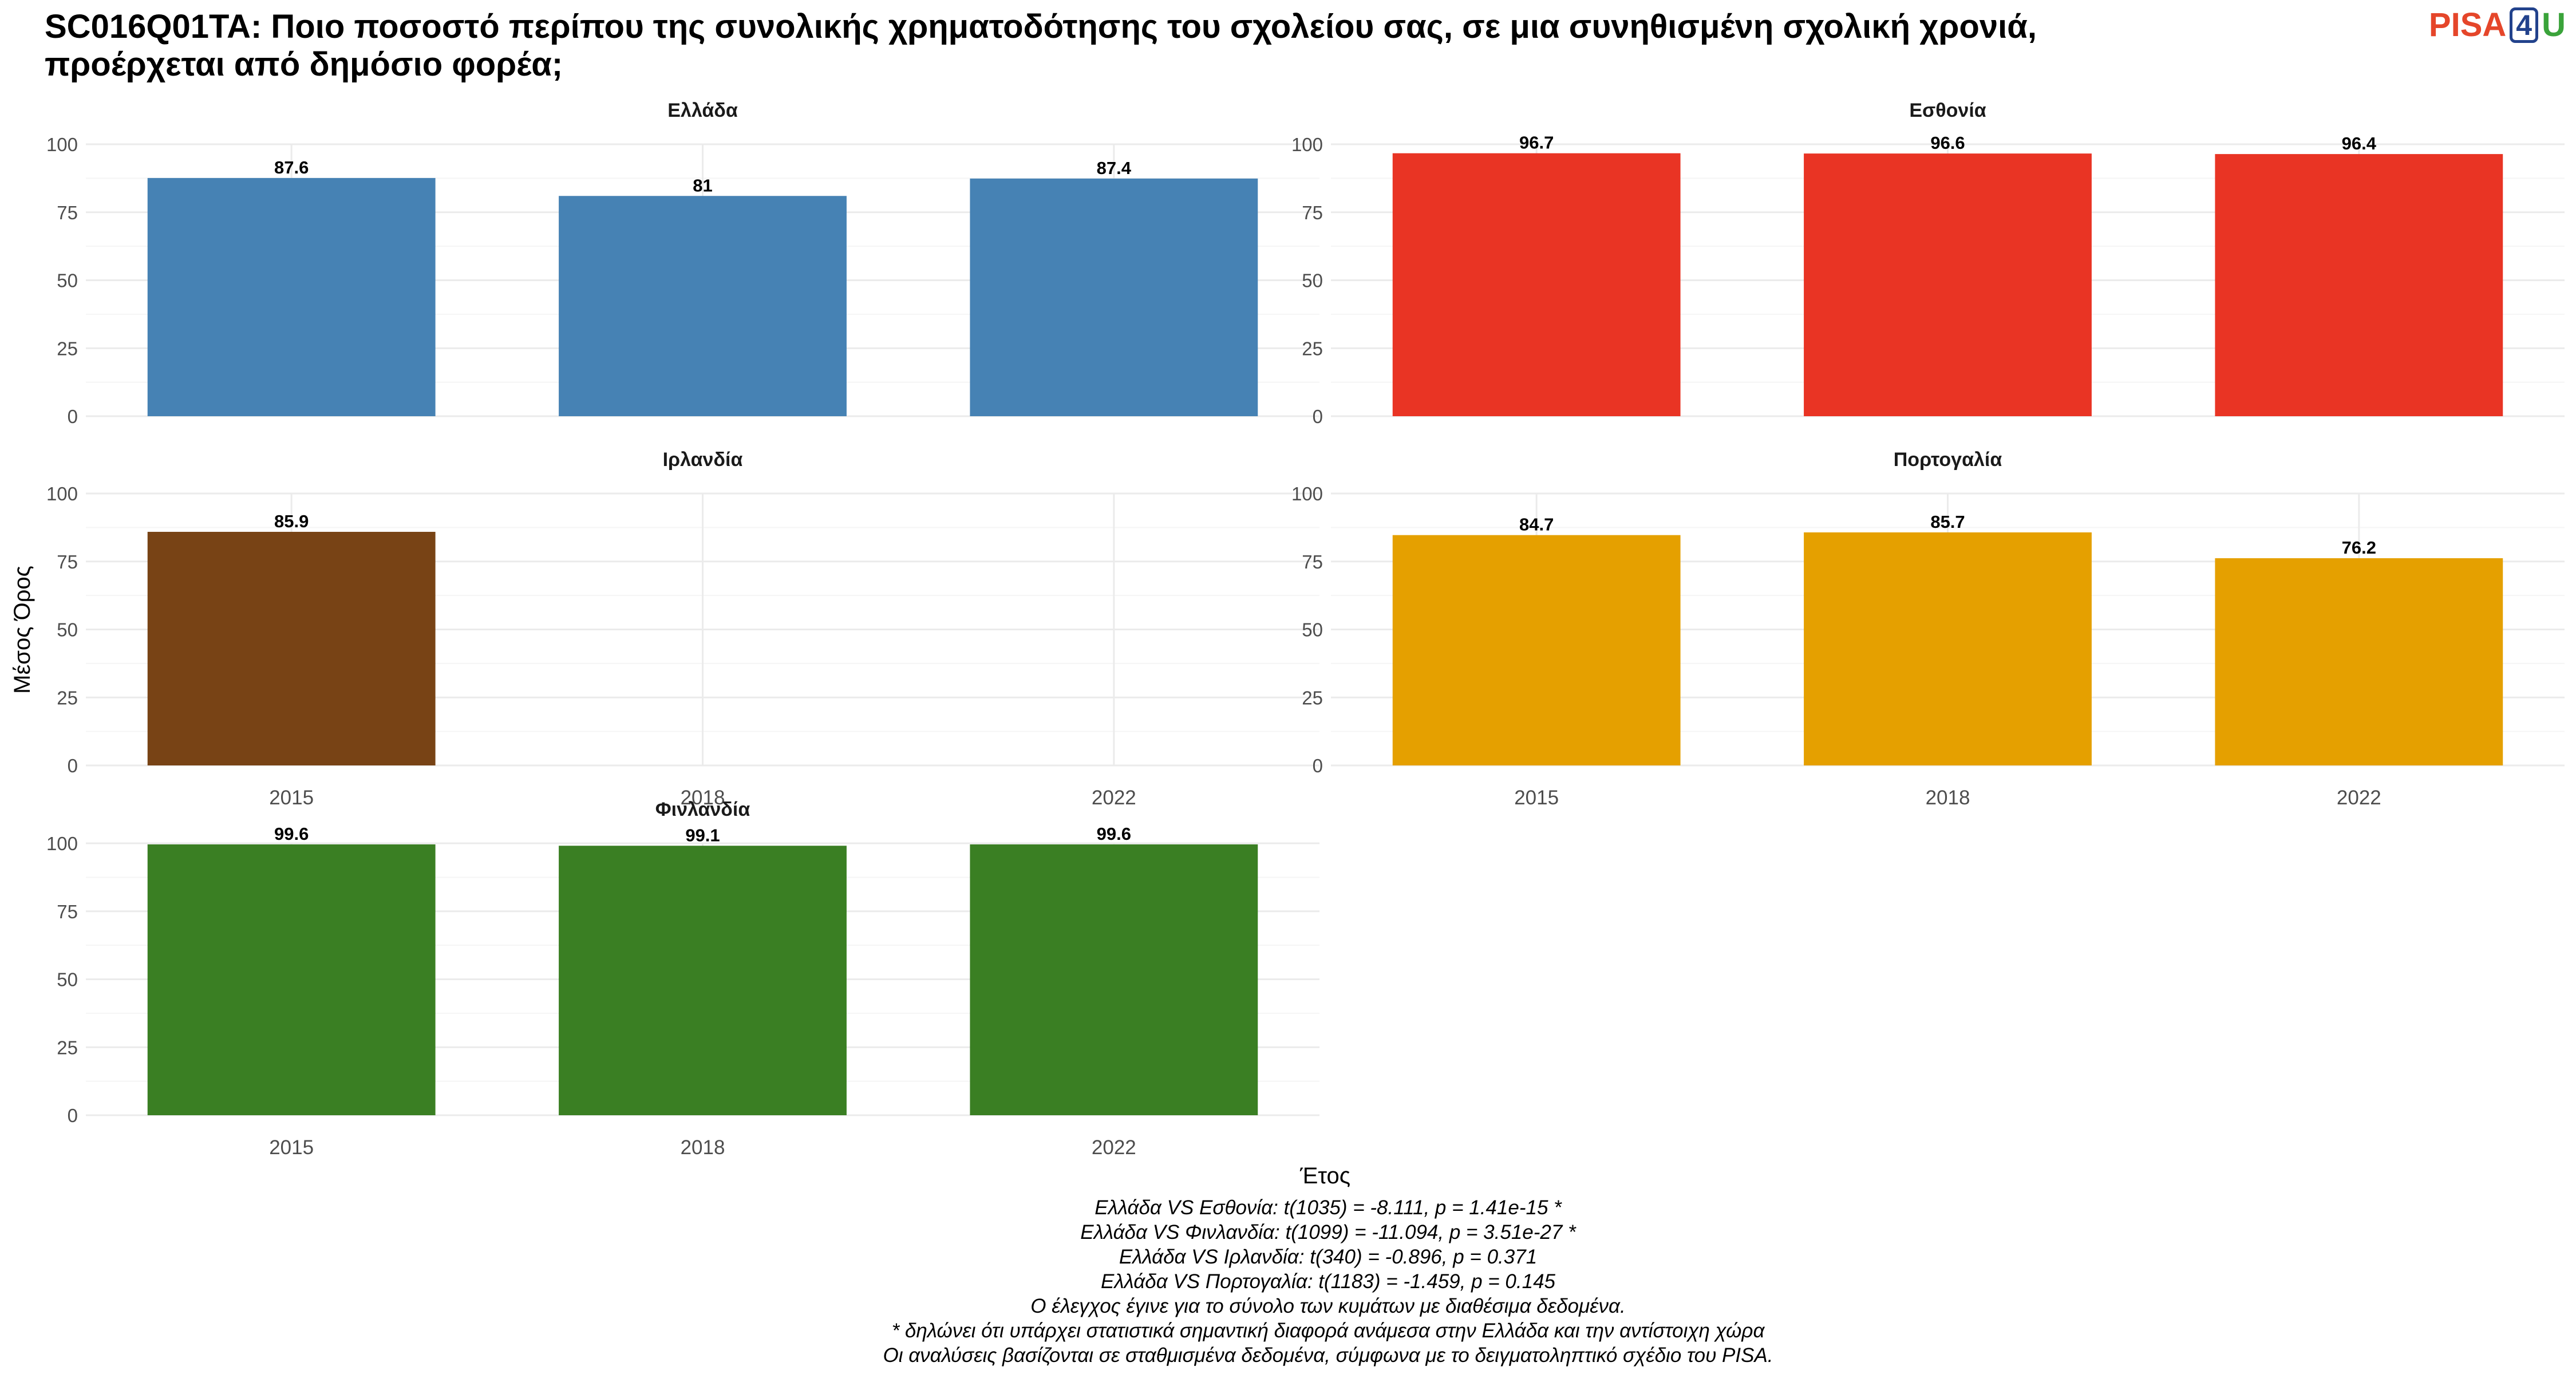  Describe the element at coordinates (702, 835) in the screenshot. I see `bar-value-label: 99.1` at that location.